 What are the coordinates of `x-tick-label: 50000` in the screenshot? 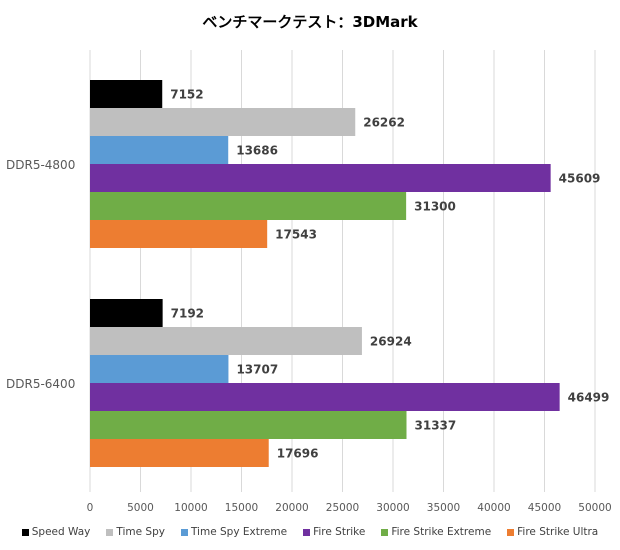 It's located at (594, 508).